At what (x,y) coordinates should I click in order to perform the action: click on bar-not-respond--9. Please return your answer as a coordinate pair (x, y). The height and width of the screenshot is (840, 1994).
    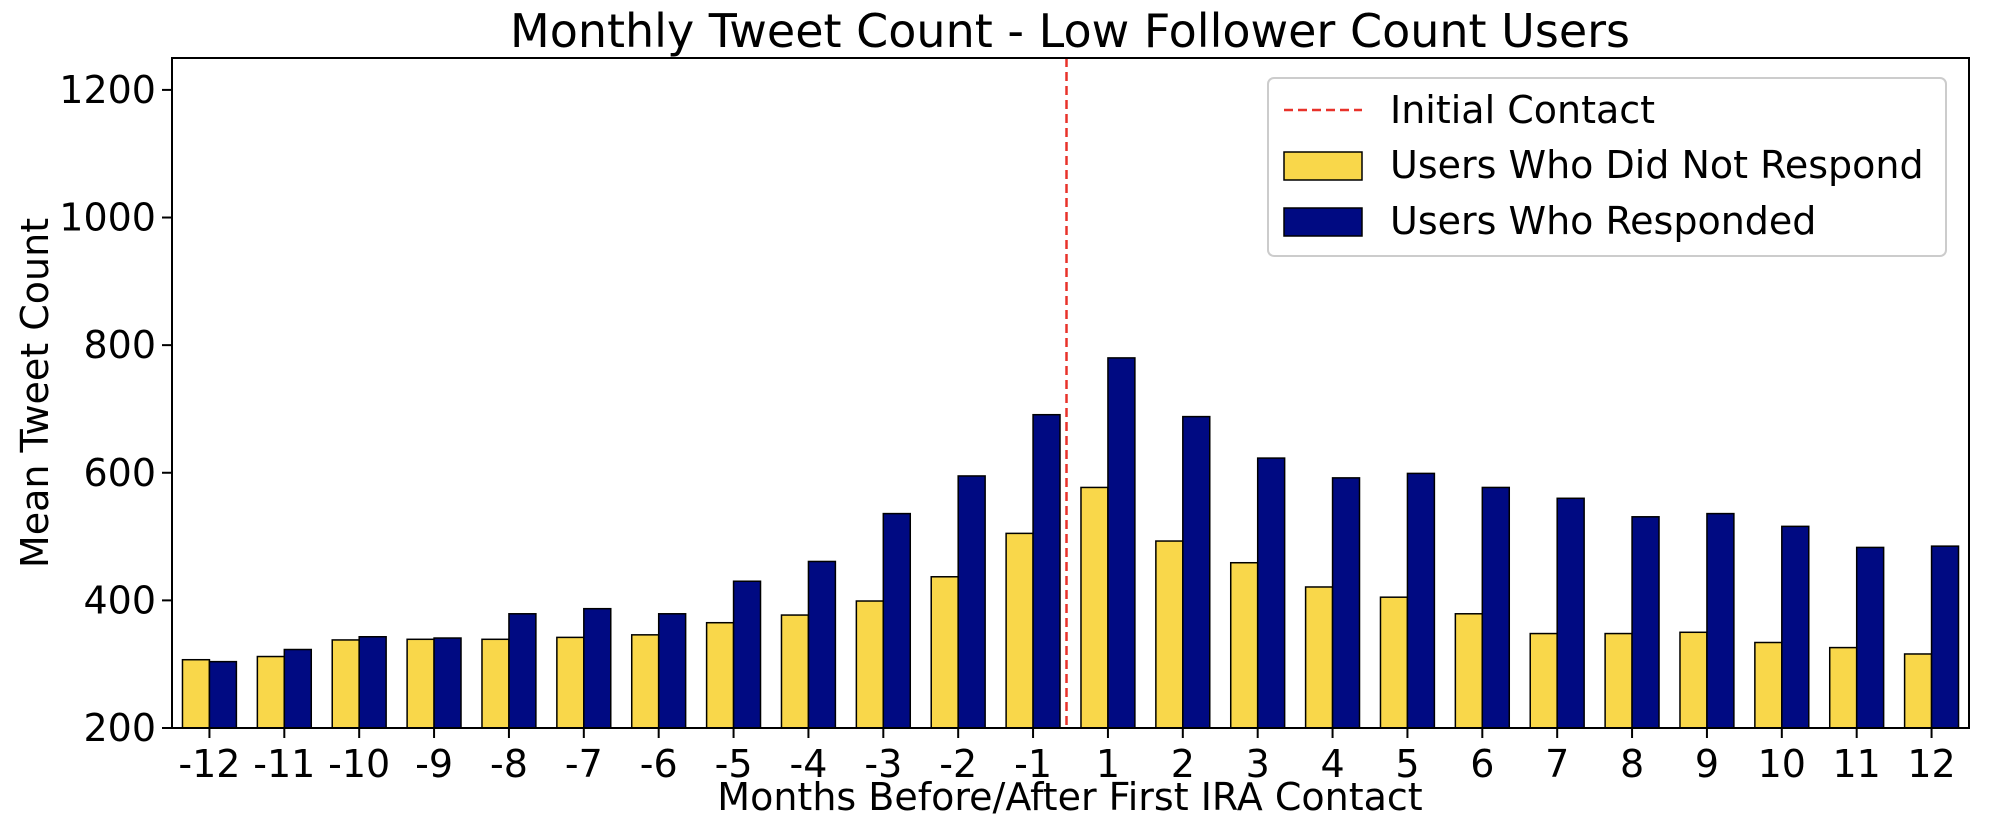
    Looking at the image, I should click on (420, 683).